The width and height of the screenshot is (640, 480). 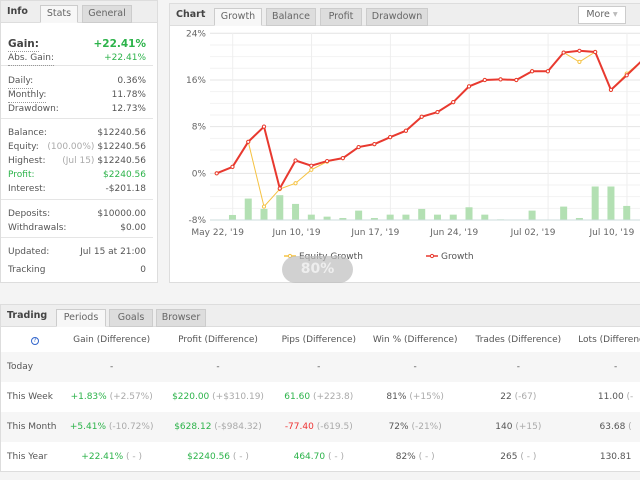 I want to click on info-value: $0.00, so click(x=133, y=228).